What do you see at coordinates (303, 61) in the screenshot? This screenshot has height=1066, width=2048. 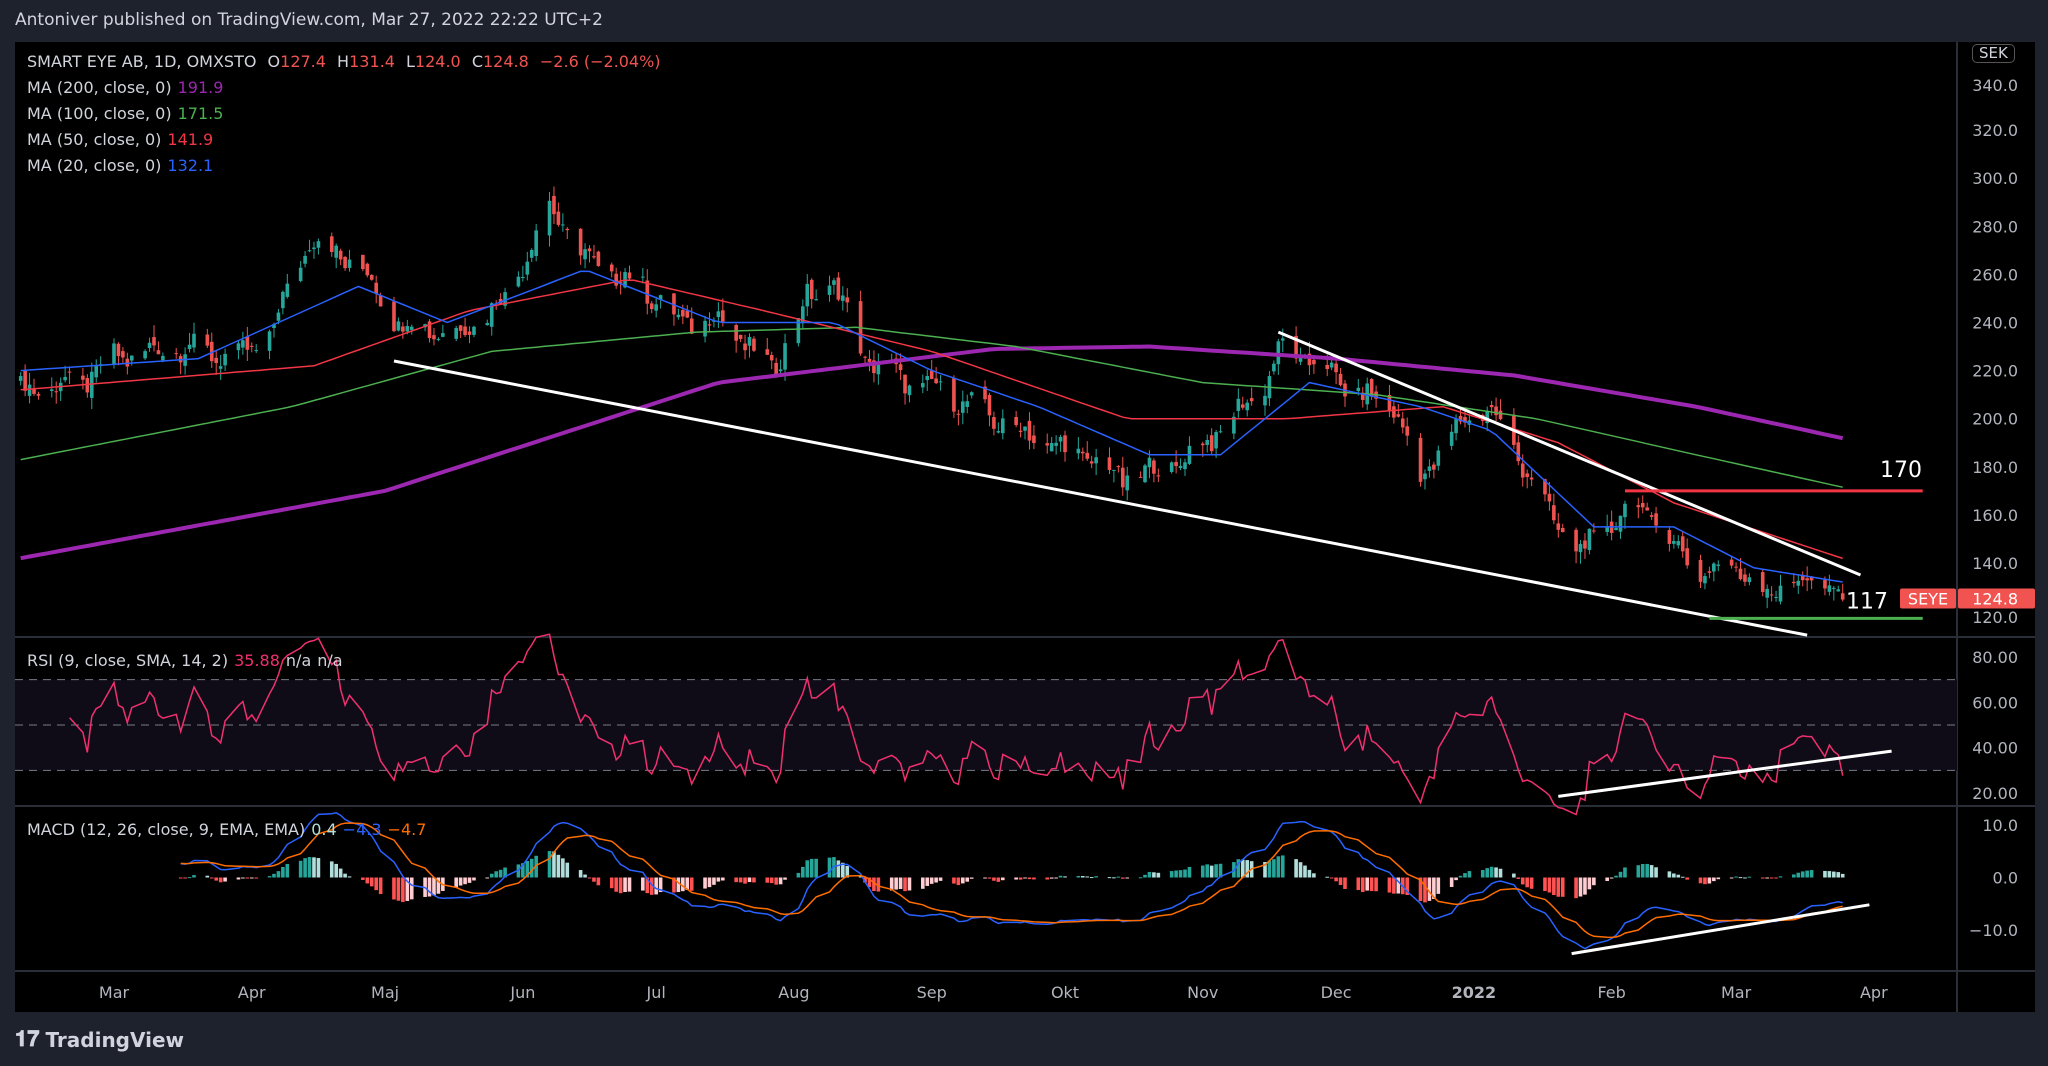 I see `open-value: 127.4` at bounding box center [303, 61].